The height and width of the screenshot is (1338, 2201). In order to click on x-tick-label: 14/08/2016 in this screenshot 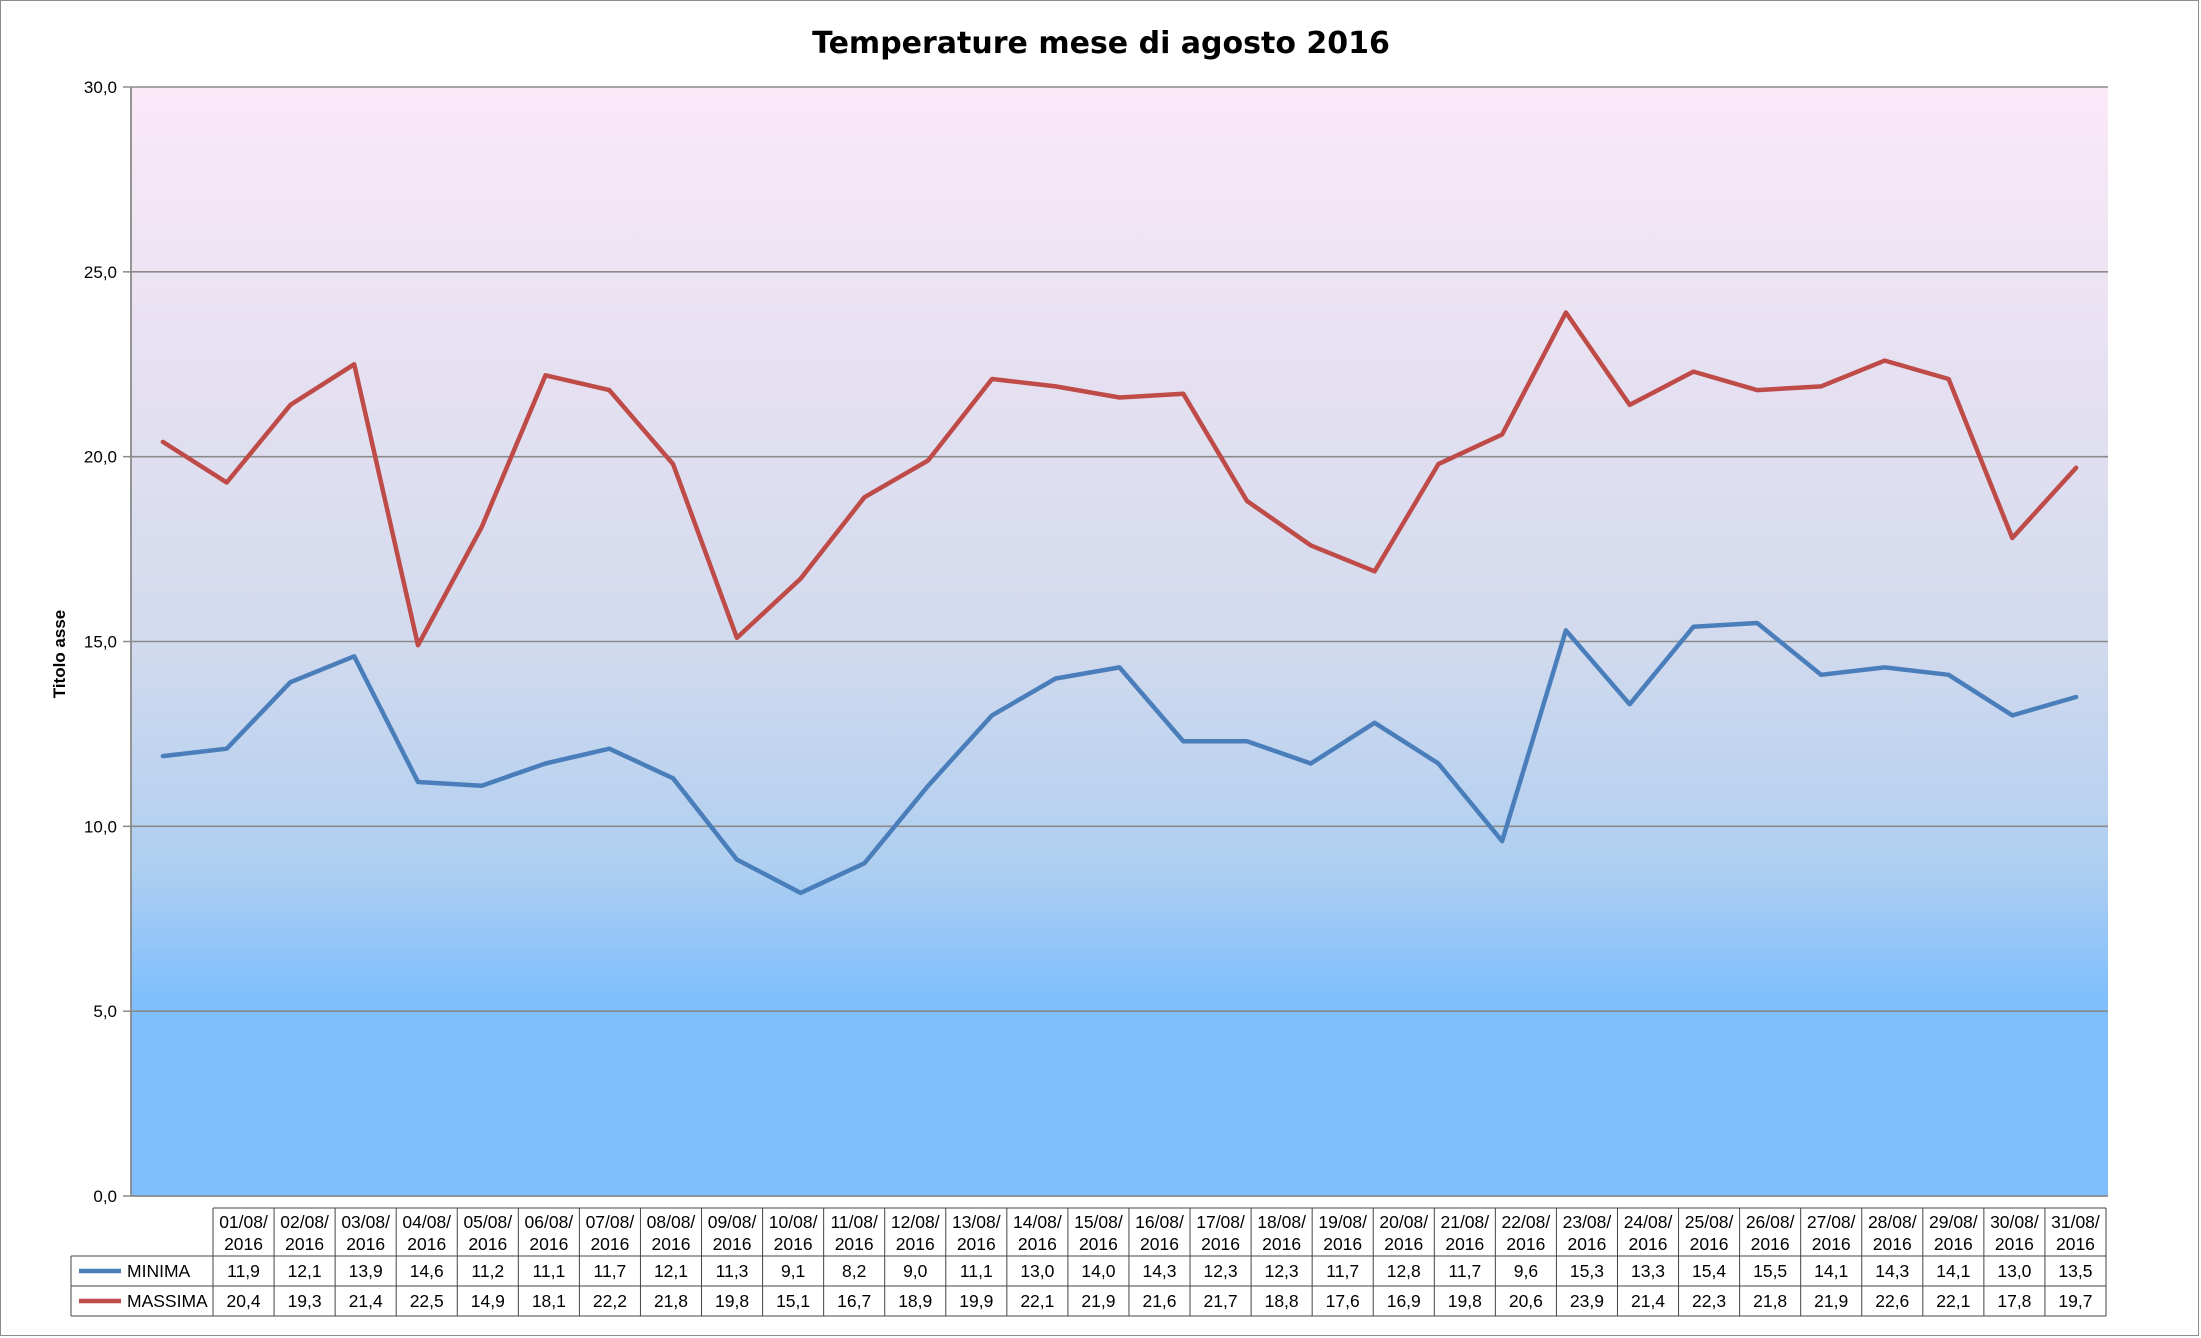, I will do `click(1037, 1233)`.